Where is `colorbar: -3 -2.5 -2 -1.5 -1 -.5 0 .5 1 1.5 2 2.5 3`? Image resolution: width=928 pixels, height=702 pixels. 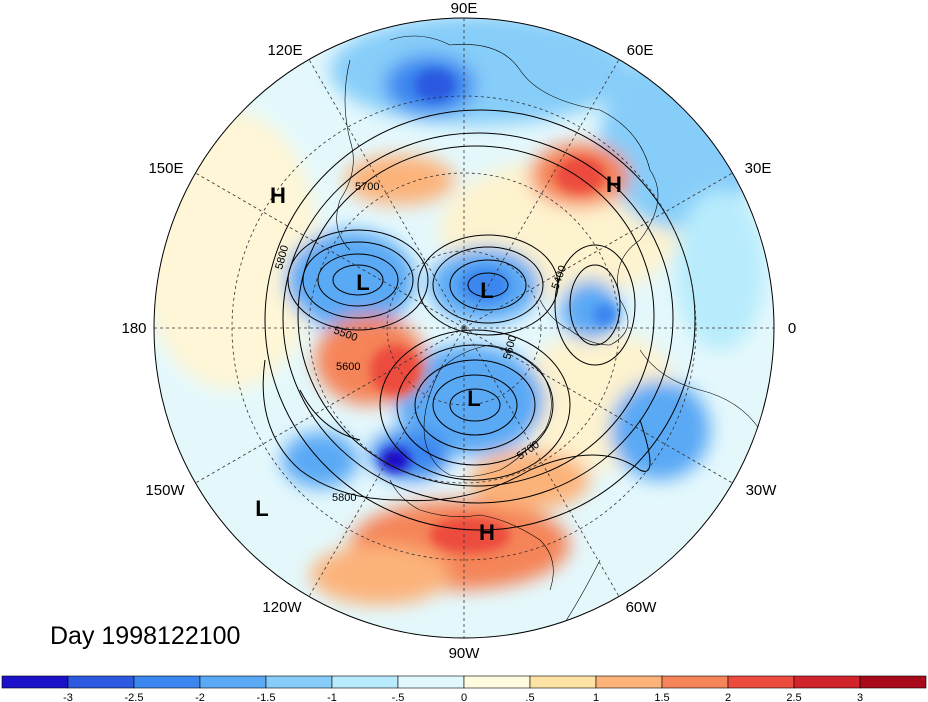
colorbar: -3 -2.5 -2 -1.5 -1 -.5 0 .5 1 1.5 2 2.5 3 is located at coordinates (464, 688).